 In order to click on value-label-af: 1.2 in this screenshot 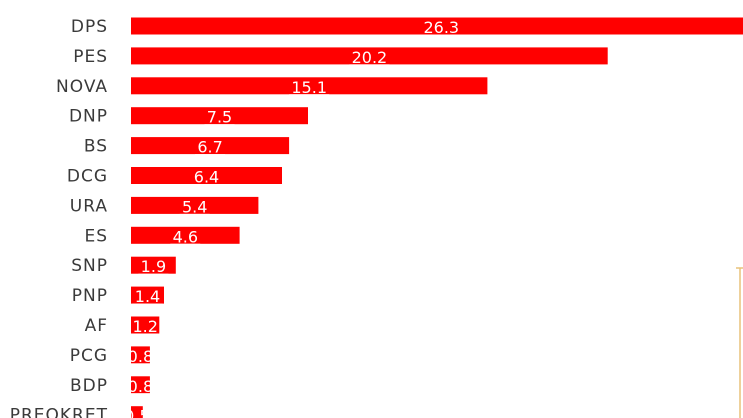, I will do `click(144, 326)`.